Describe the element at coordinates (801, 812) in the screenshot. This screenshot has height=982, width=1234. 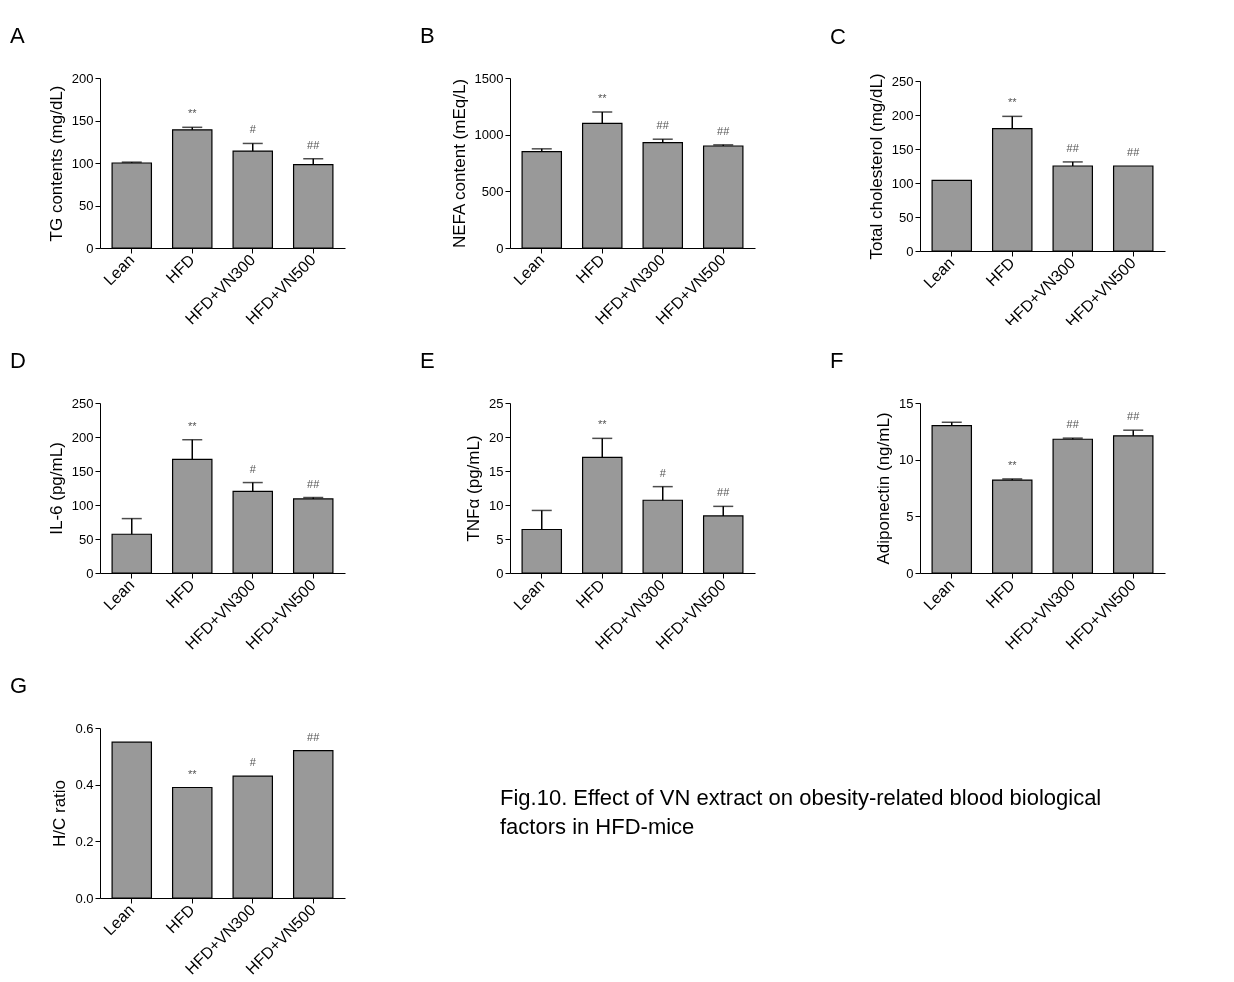
I see `caption: Fig.10. Effect of VN extract on obesity-related blood biological factors in HFD-mice` at that location.